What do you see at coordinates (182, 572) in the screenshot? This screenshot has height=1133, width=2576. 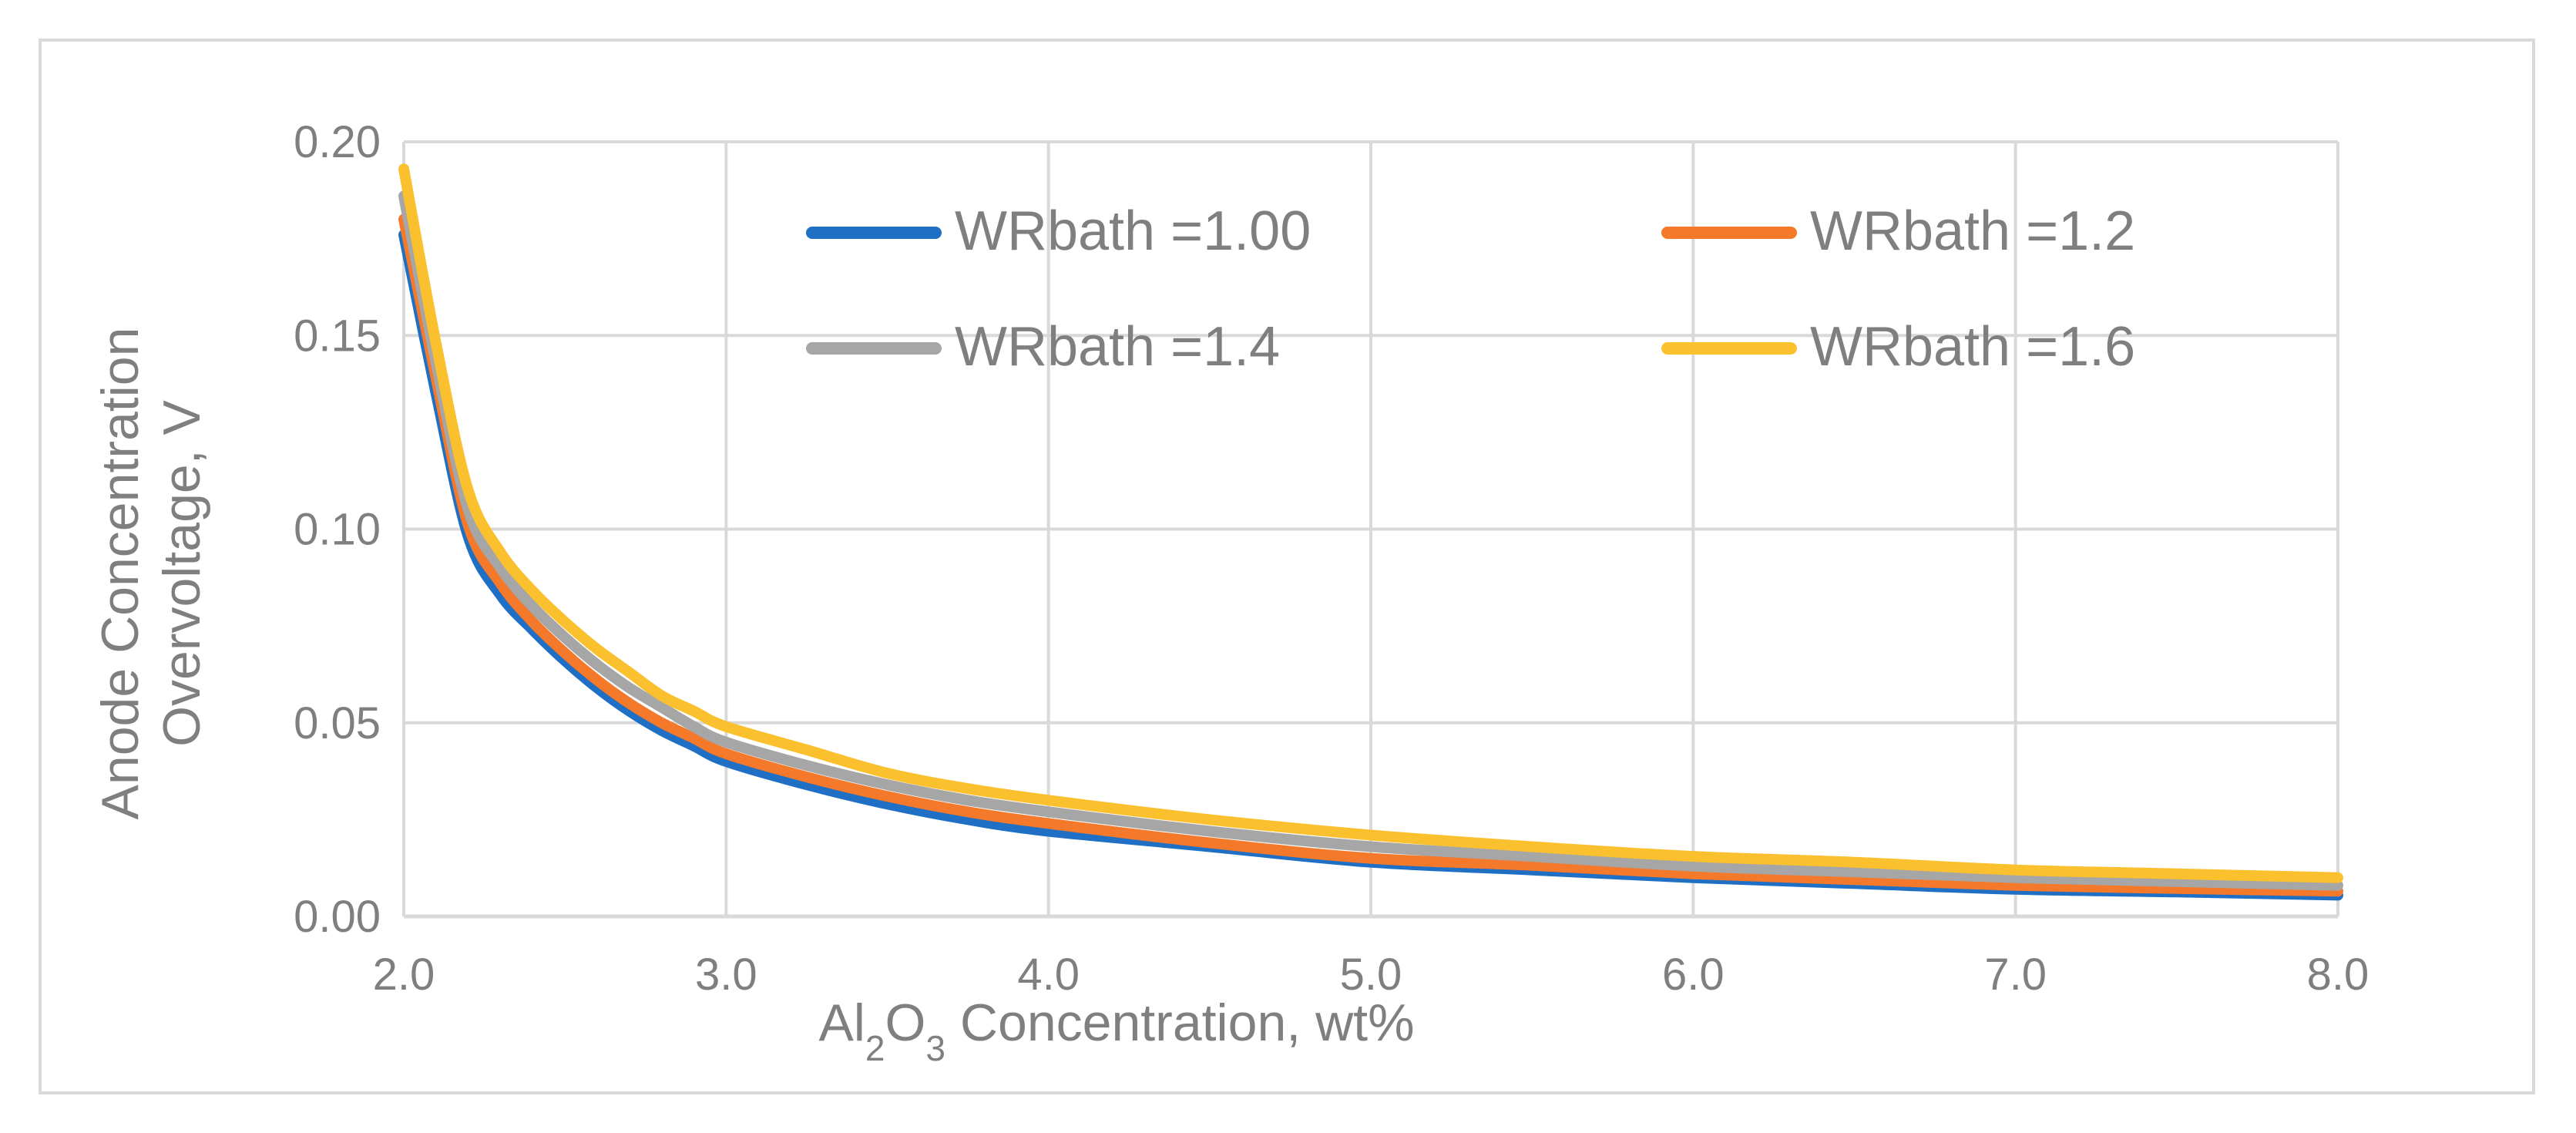 I see `y-axis-title-line-2: Overvoltage, V` at bounding box center [182, 572].